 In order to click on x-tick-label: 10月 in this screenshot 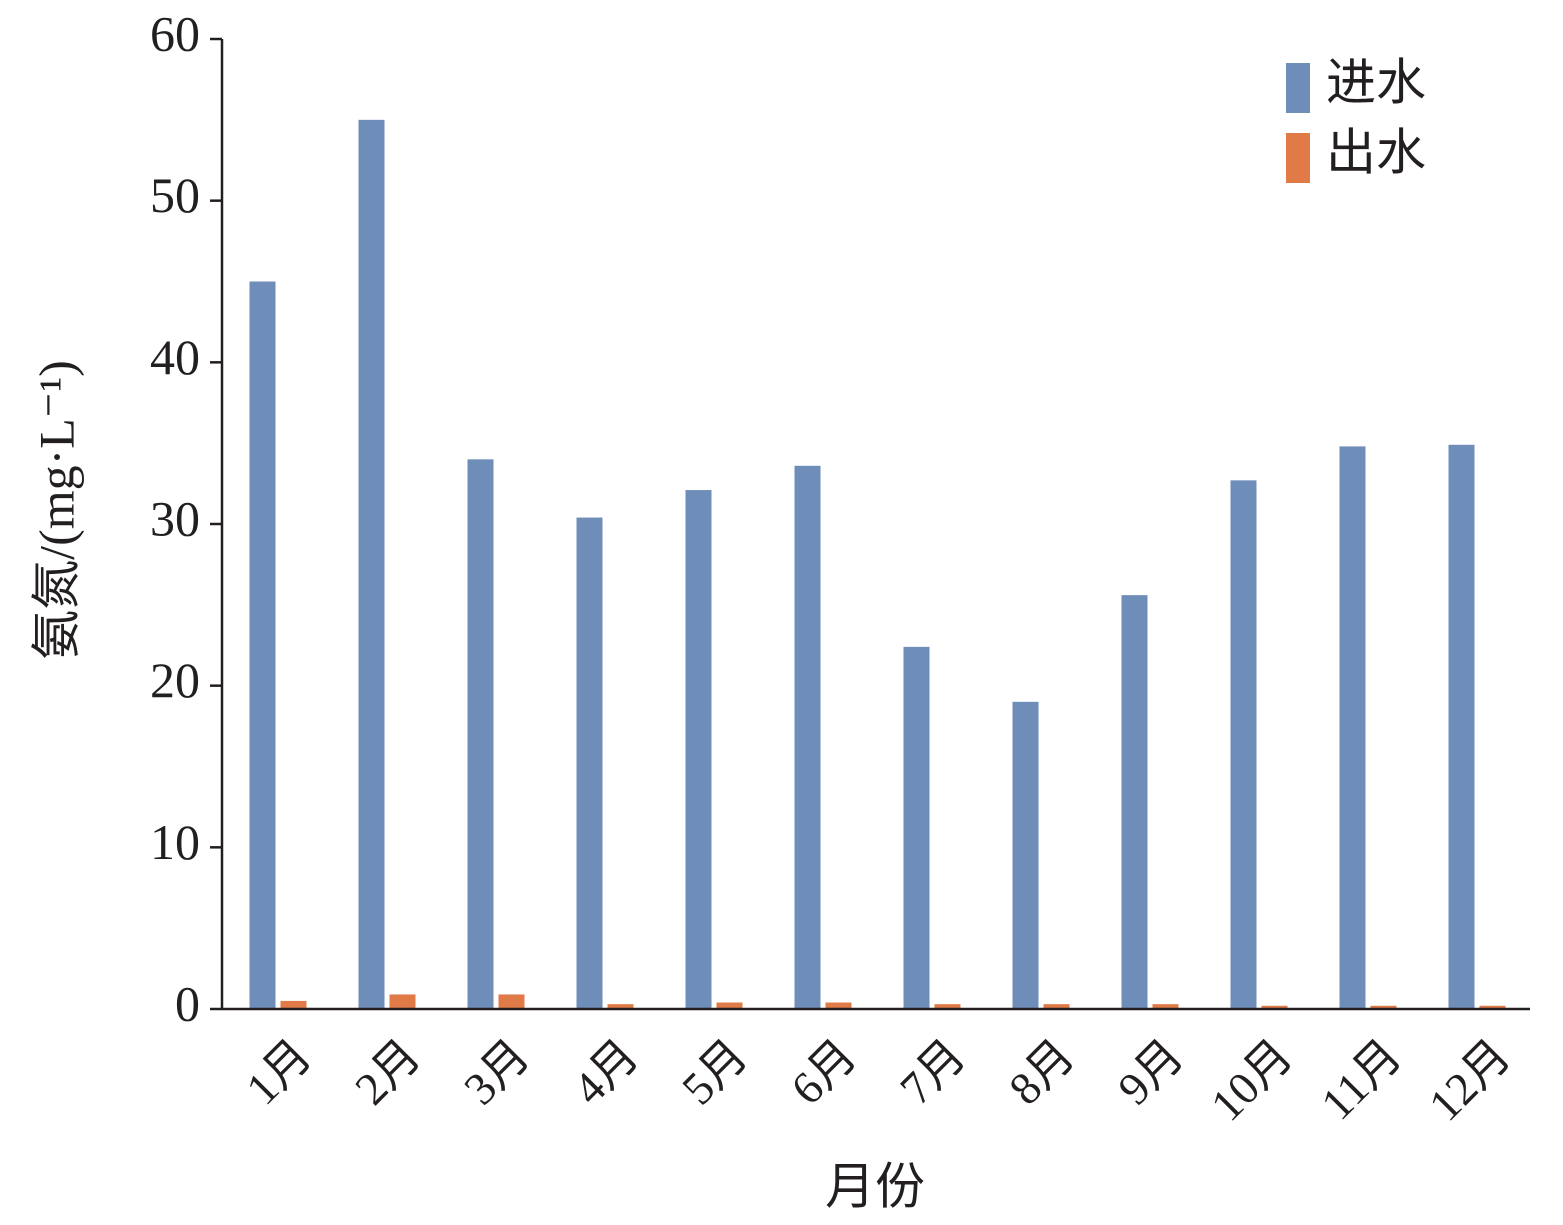, I will do `click(1251, 1079)`.